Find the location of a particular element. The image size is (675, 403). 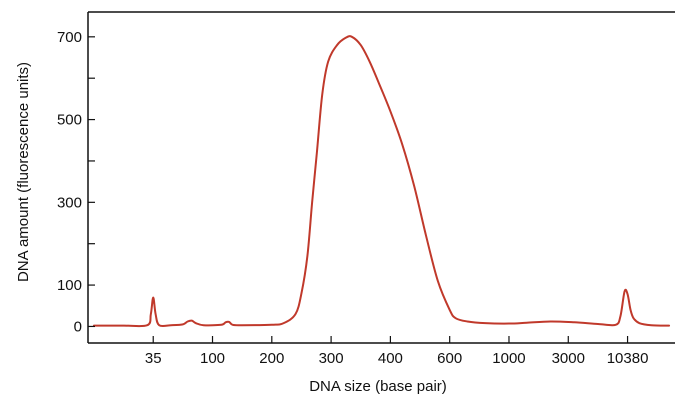

y-axis-title: DNA amount (fluorescence units) is located at coordinates (23, 172).